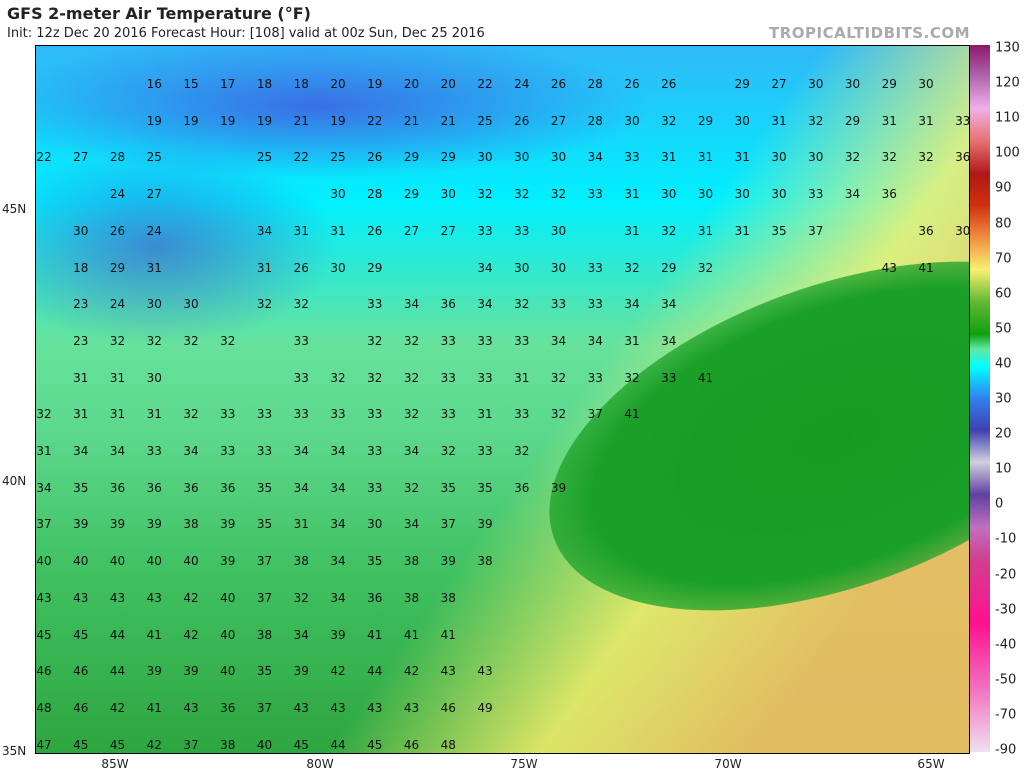  Describe the element at coordinates (1003, 259) in the screenshot. I see `colorbar-label: 70` at that location.